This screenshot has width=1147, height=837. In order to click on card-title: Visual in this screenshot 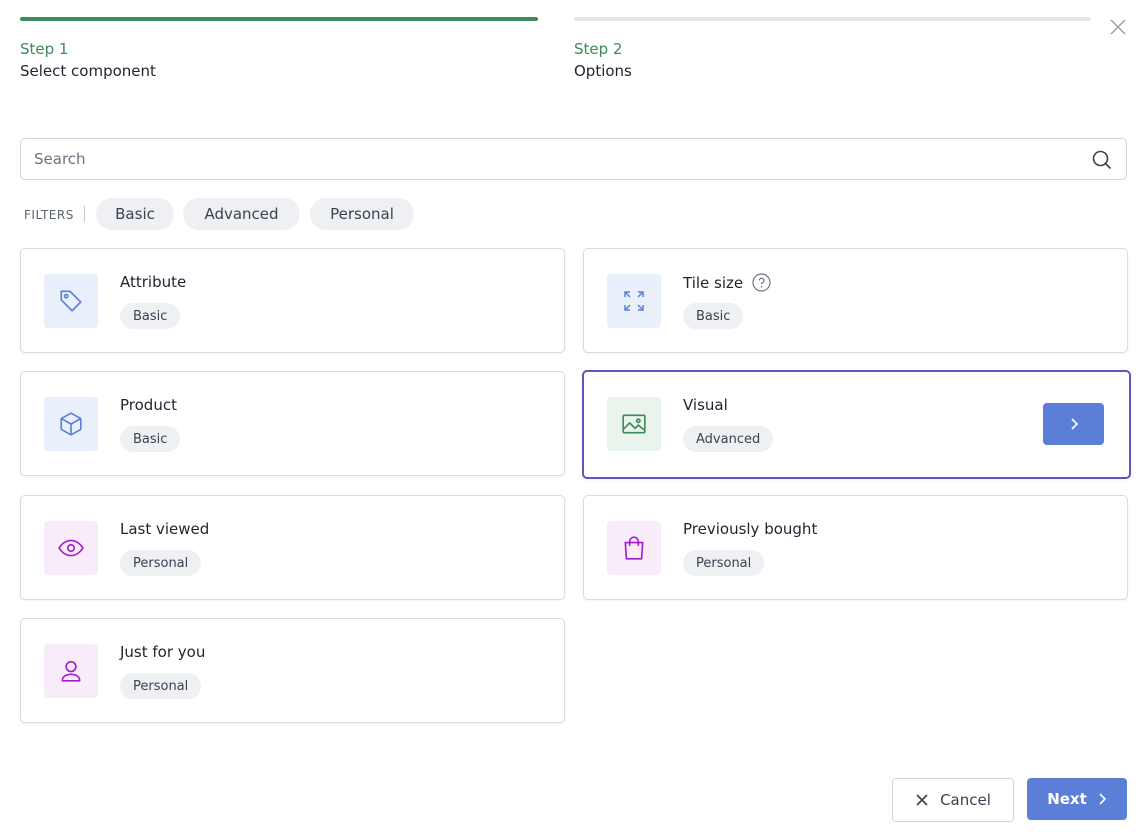, I will do `click(705, 405)`.